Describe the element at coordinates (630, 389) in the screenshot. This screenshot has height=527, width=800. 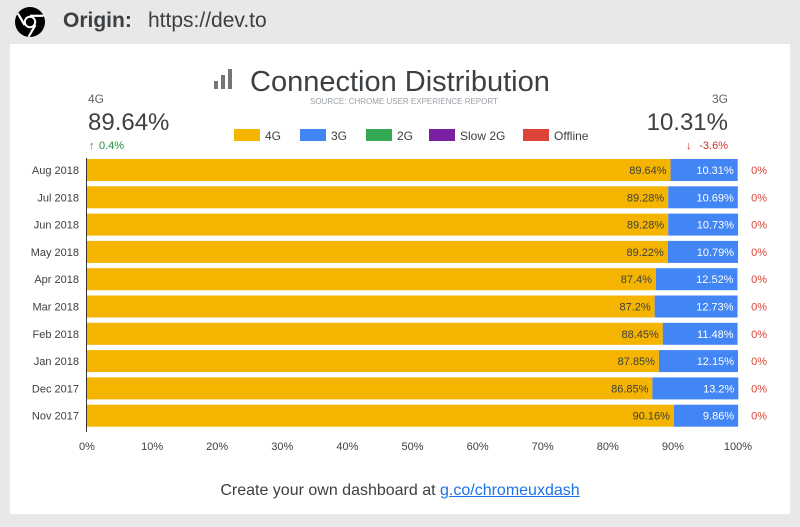
I see `data-label-4g: 86.85%` at that location.